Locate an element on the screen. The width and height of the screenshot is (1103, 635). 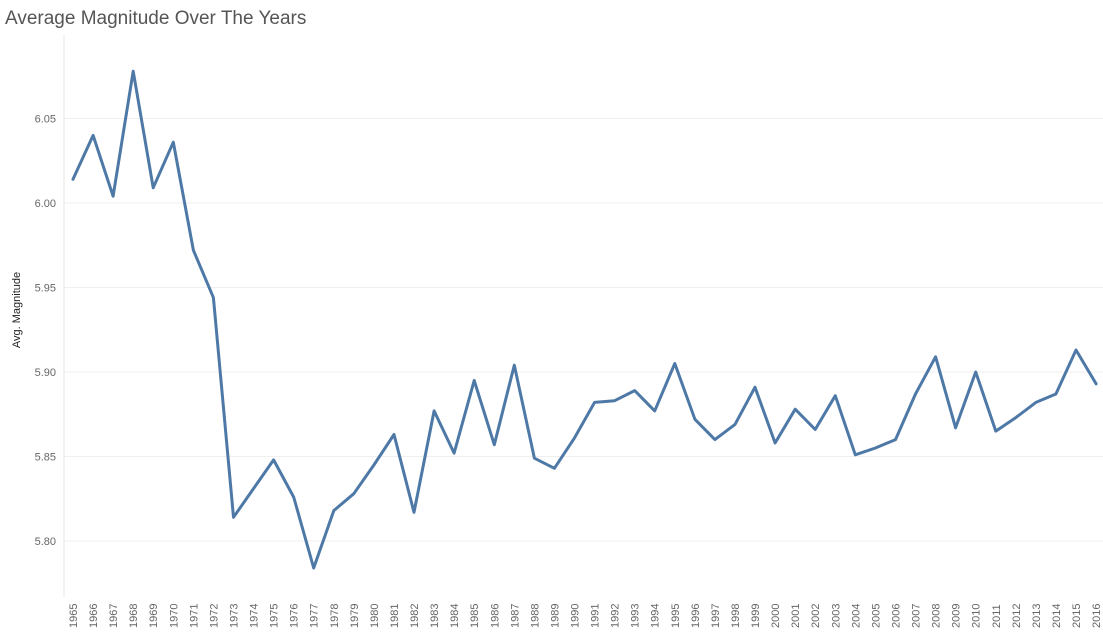
x-tick-label: 2016 is located at coordinates (1097, 616).